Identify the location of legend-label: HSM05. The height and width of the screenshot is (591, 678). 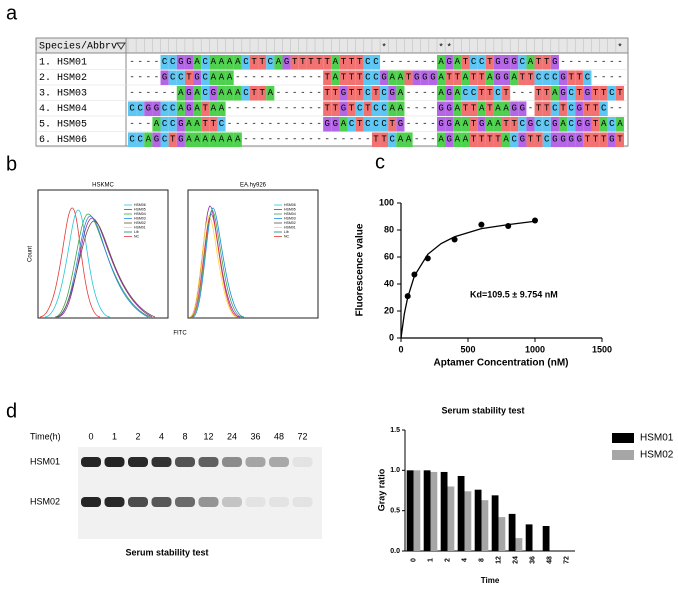
(140, 209).